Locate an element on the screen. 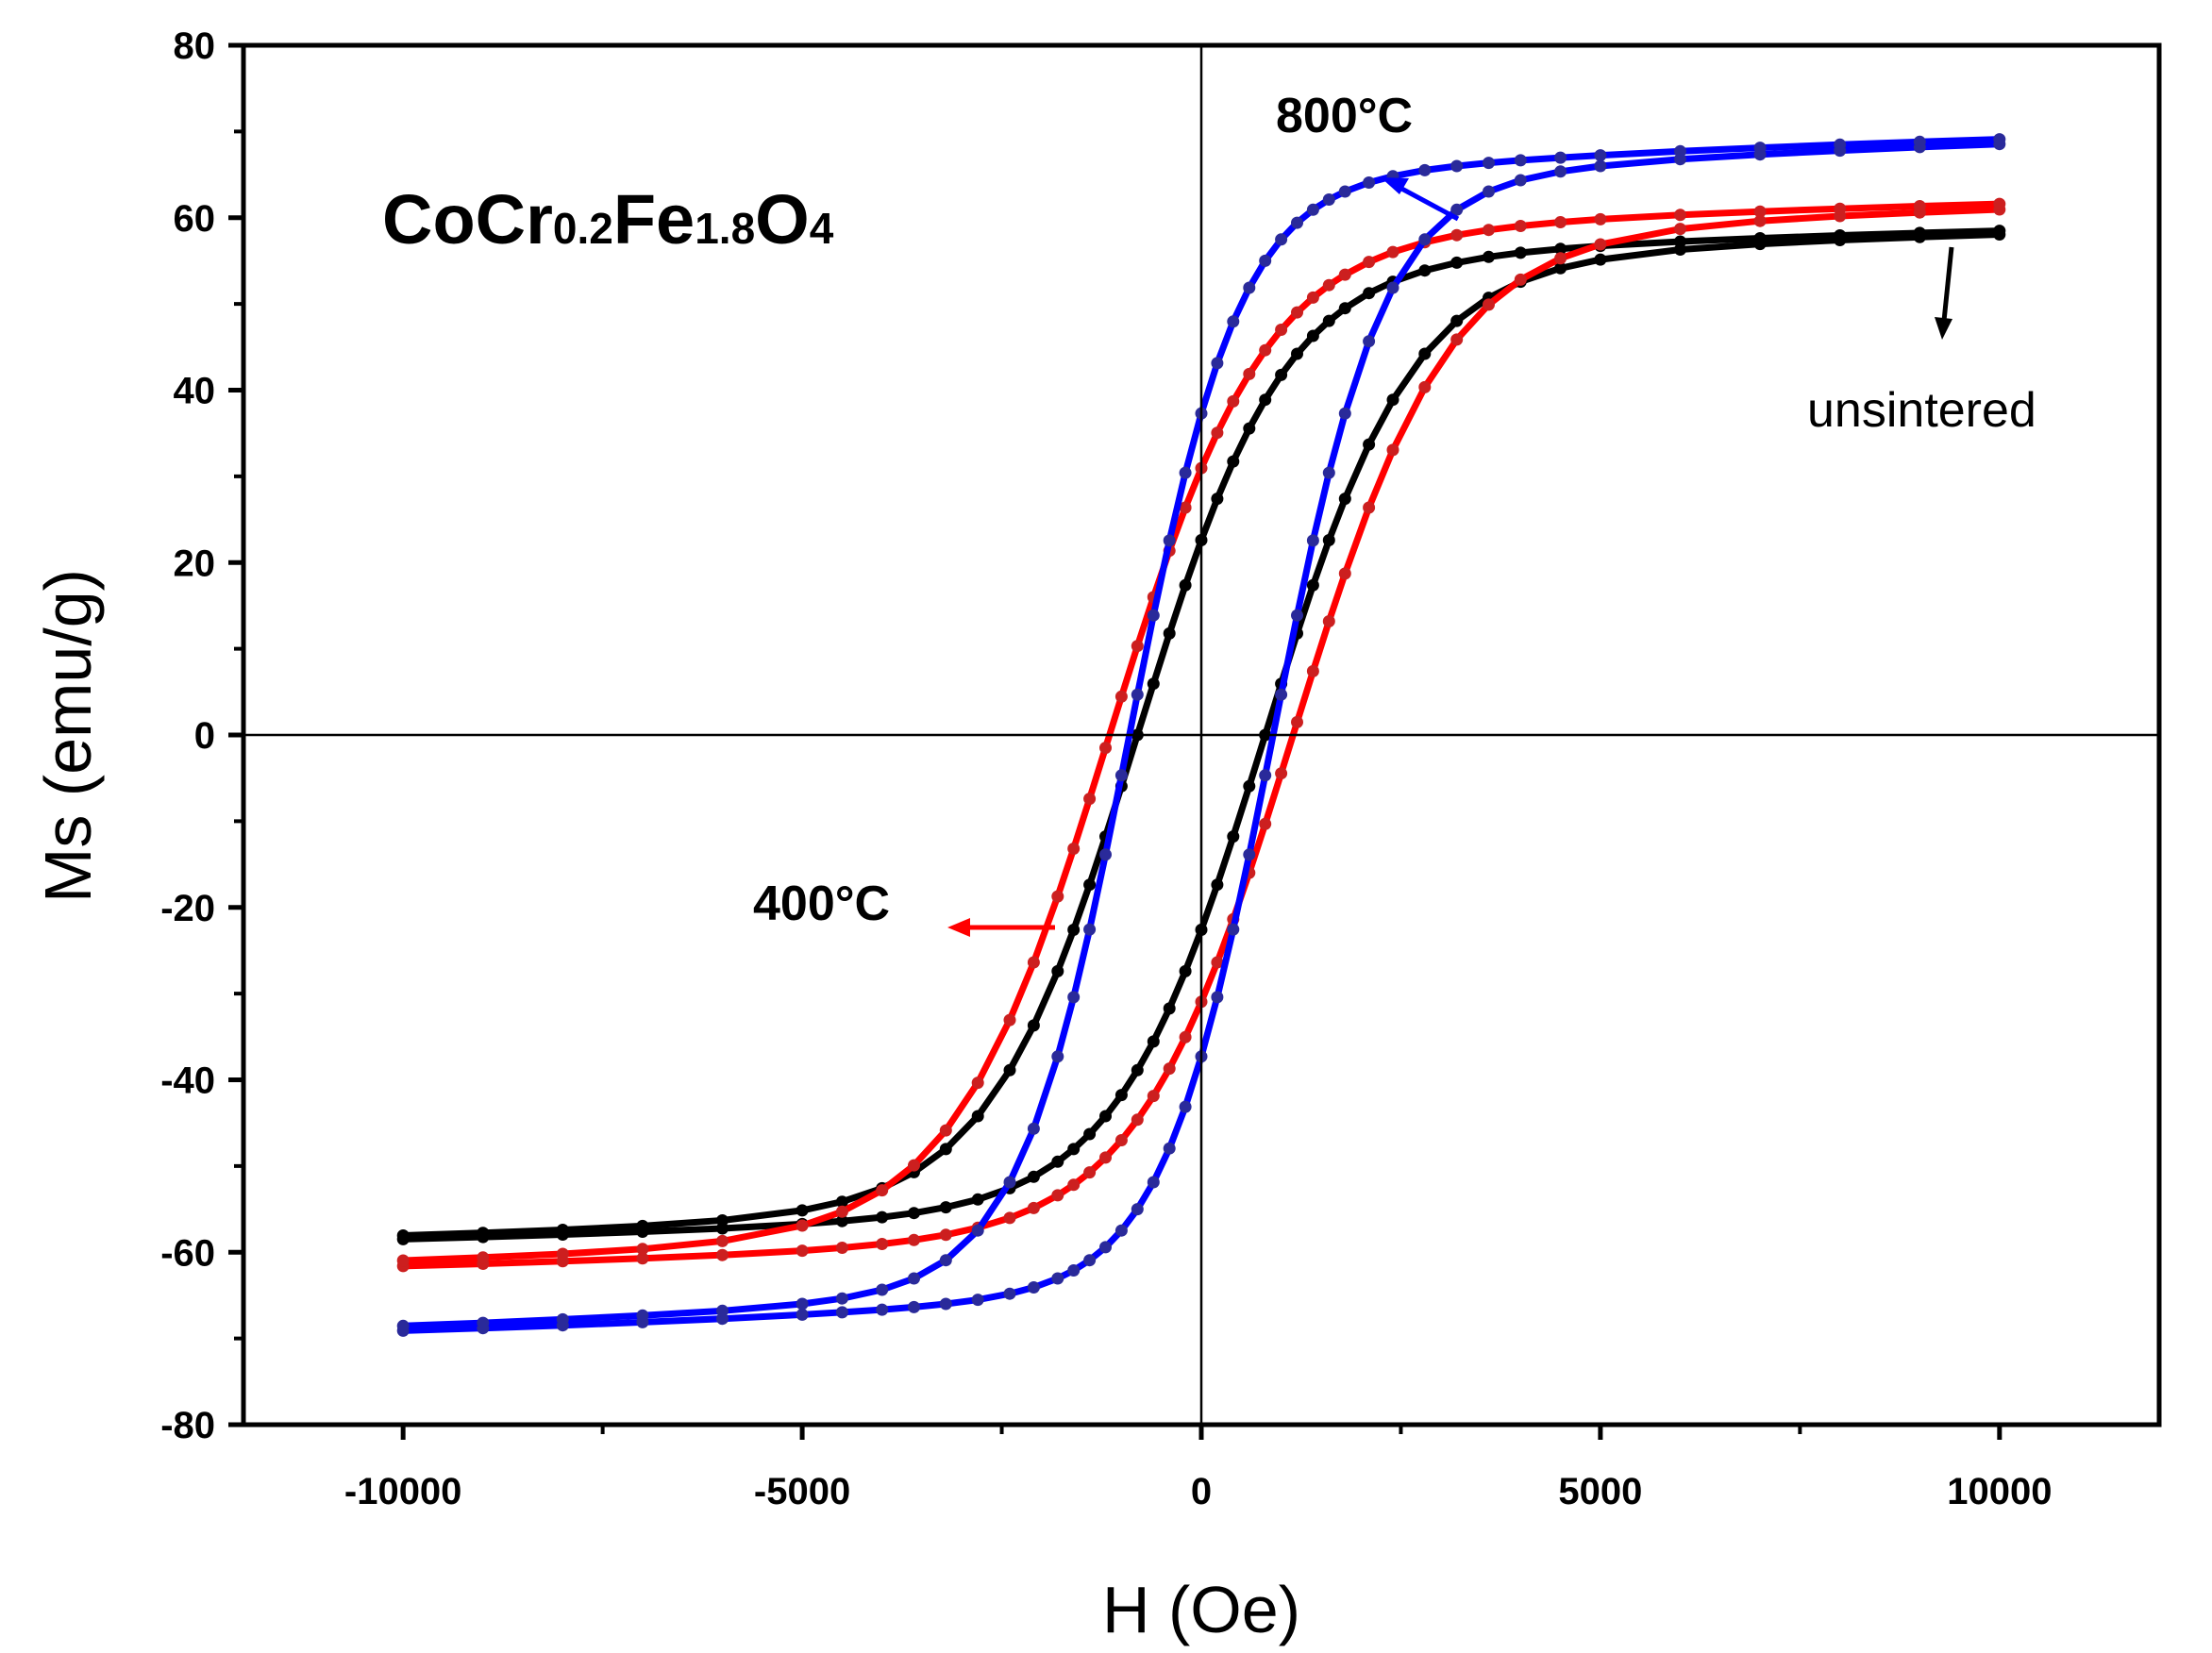 This screenshot has height=1653, width=2212. sample-formula: CoCr0.2Fe1.8O4 is located at coordinates (608, 219).